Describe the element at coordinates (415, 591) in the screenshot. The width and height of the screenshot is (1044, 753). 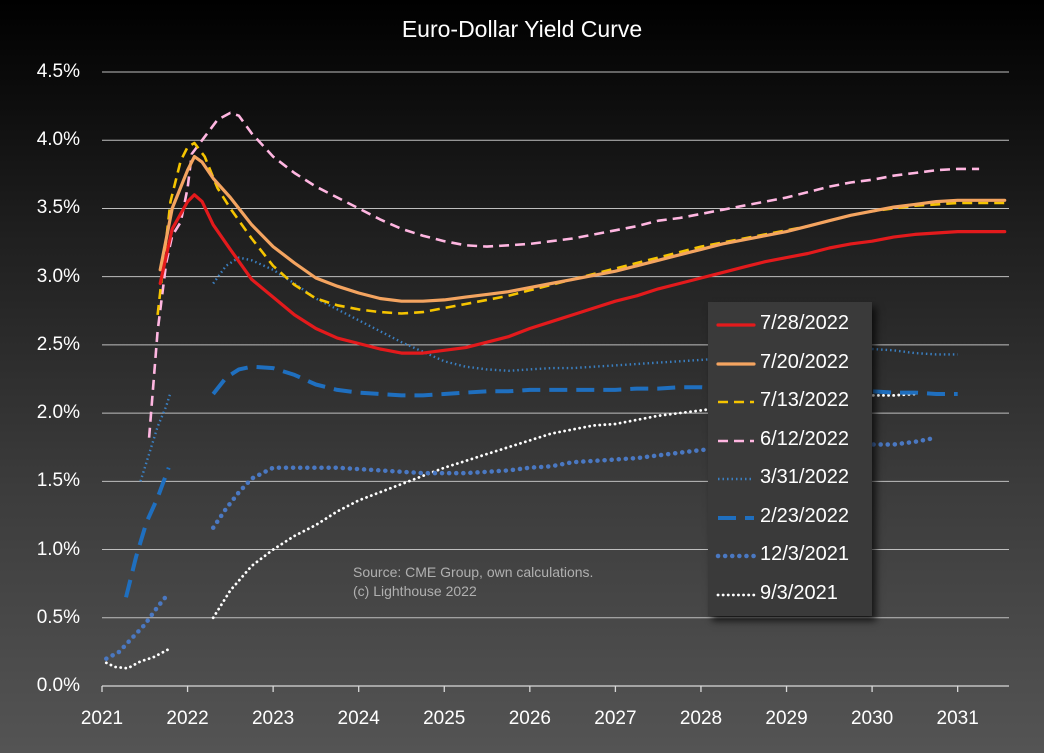
I see `copyright-line: (c) Lighthouse 2022` at that location.